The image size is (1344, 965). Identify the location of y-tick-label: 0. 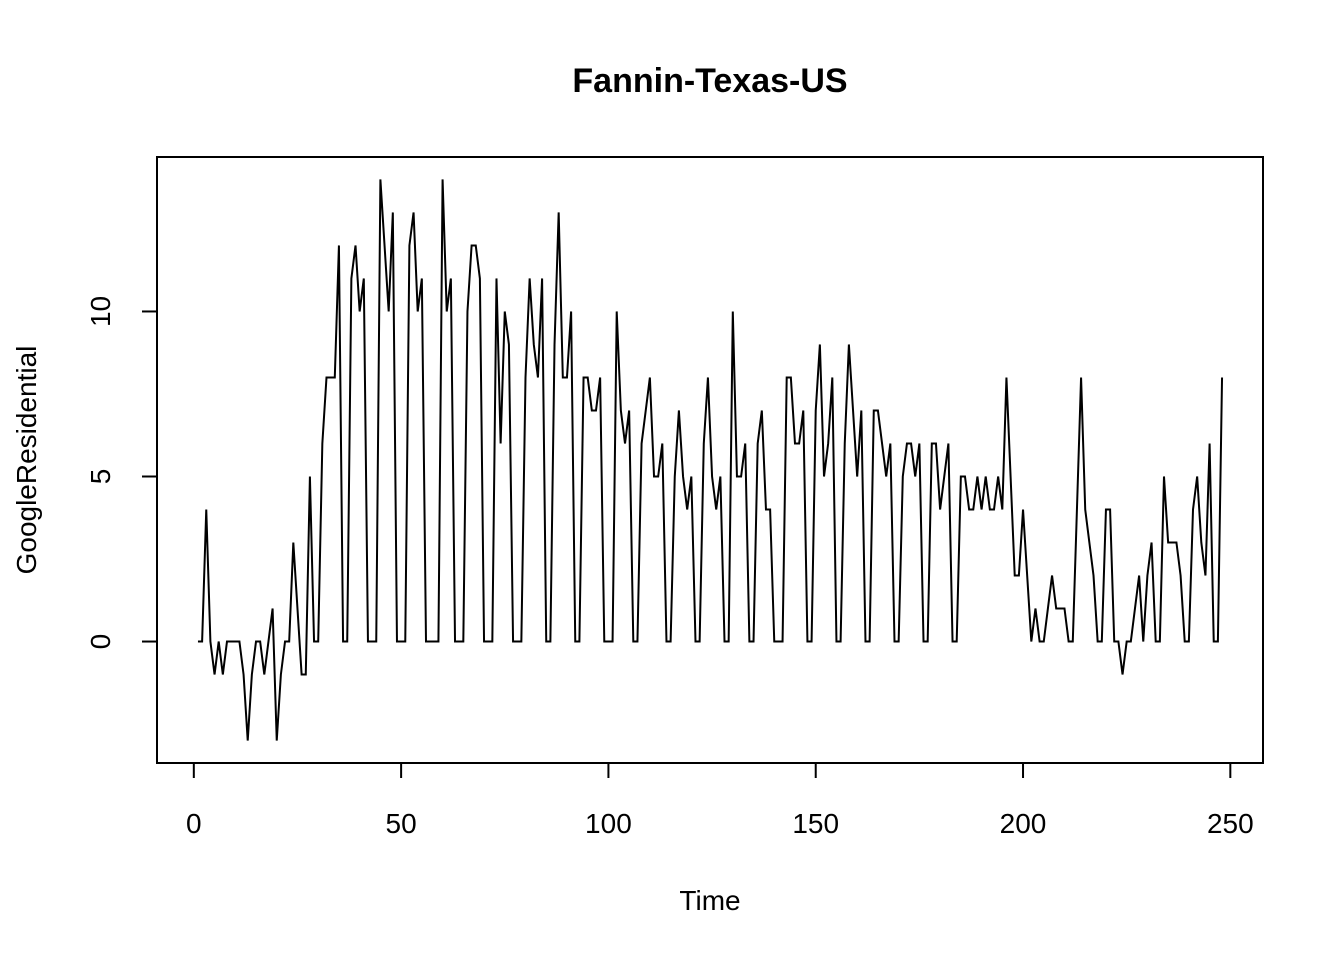
(100, 642).